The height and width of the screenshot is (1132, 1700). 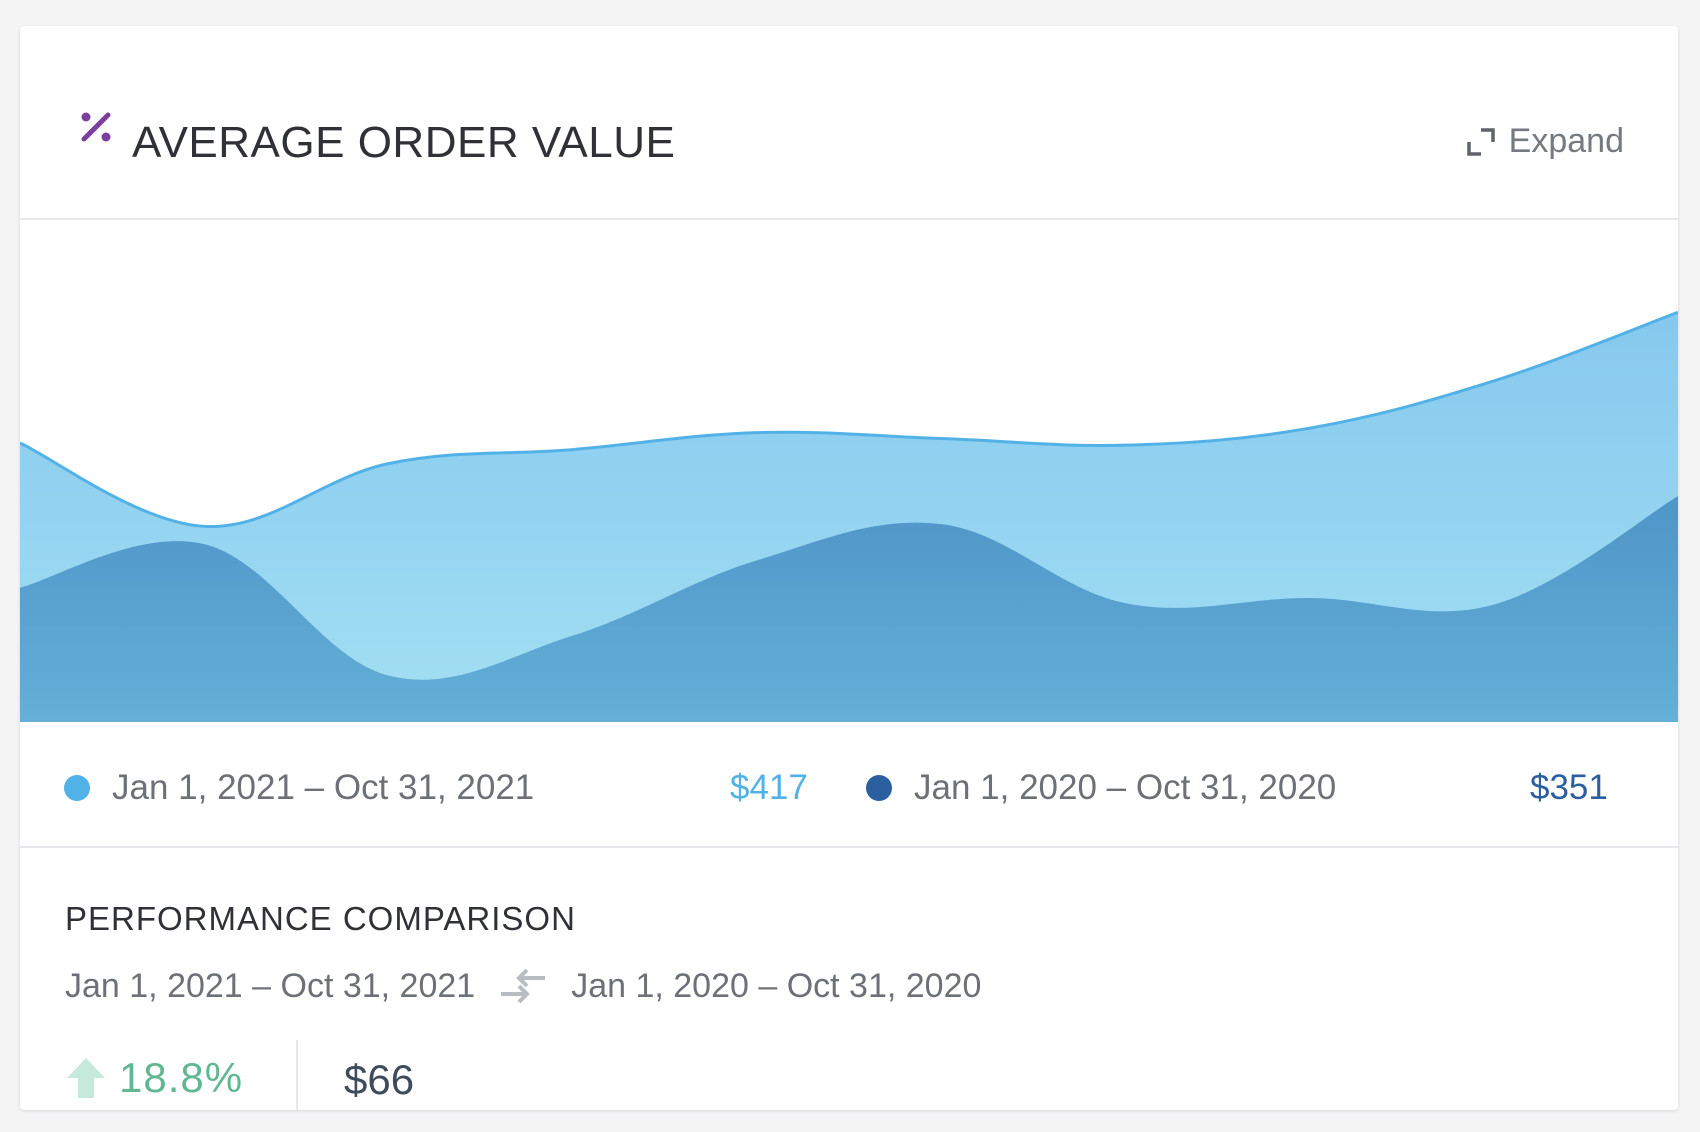 What do you see at coordinates (297, 1075) in the screenshot?
I see `metric-divider` at bounding box center [297, 1075].